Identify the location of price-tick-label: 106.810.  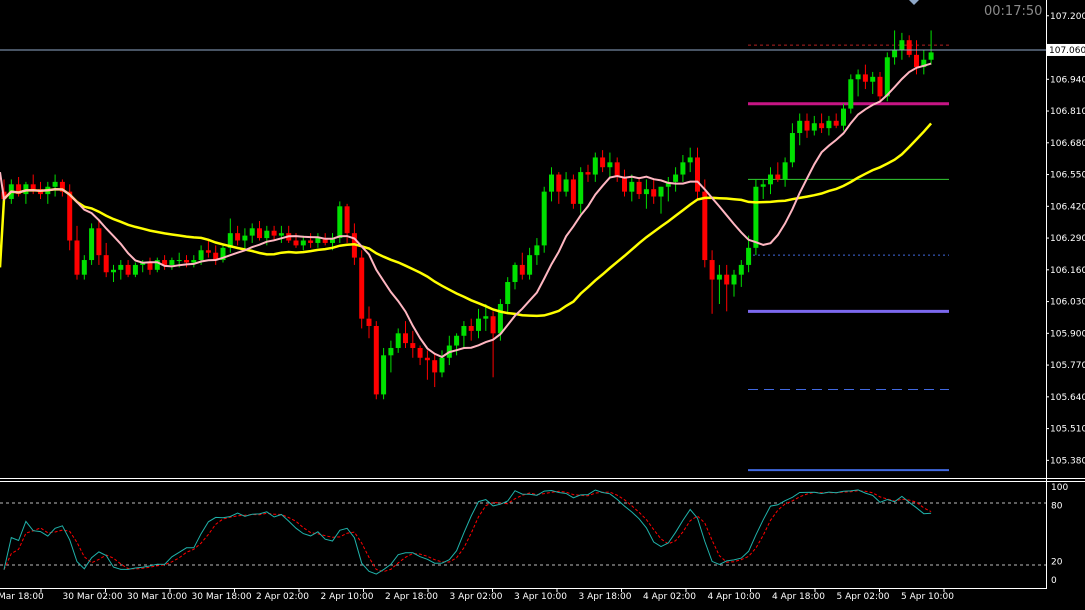
(1067, 112).